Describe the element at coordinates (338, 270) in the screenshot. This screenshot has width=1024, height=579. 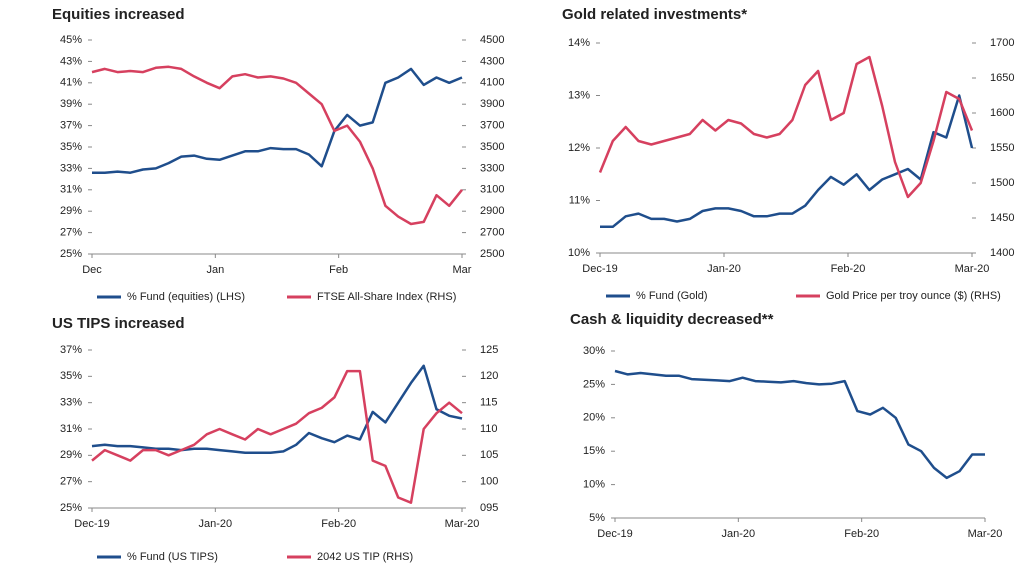
I see `x-tick-label: Feb` at that location.